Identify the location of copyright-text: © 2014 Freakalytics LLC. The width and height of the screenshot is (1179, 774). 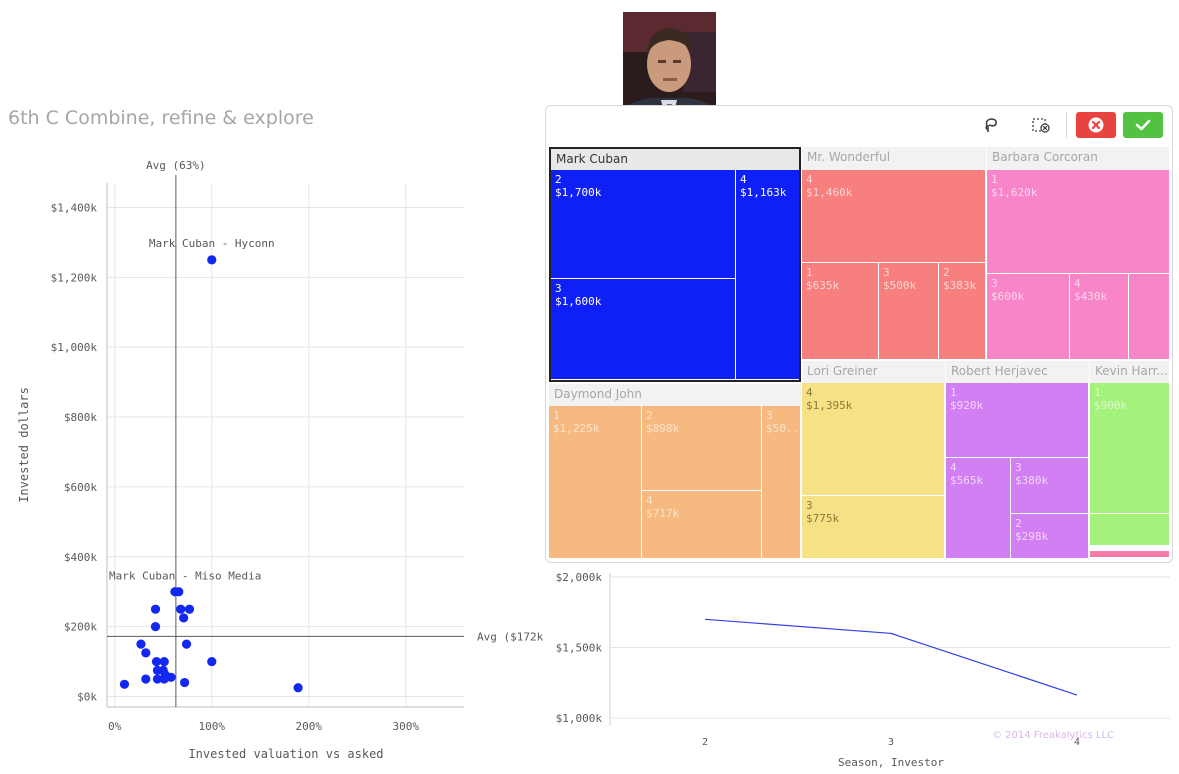
(1053, 735).